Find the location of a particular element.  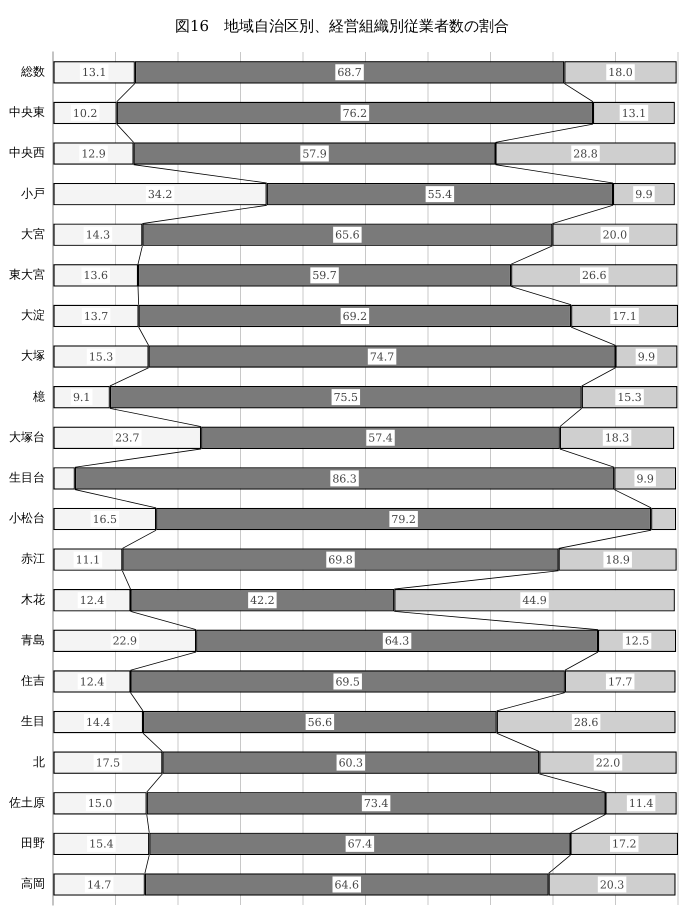

data-label: 10.2 is located at coordinates (85, 113).